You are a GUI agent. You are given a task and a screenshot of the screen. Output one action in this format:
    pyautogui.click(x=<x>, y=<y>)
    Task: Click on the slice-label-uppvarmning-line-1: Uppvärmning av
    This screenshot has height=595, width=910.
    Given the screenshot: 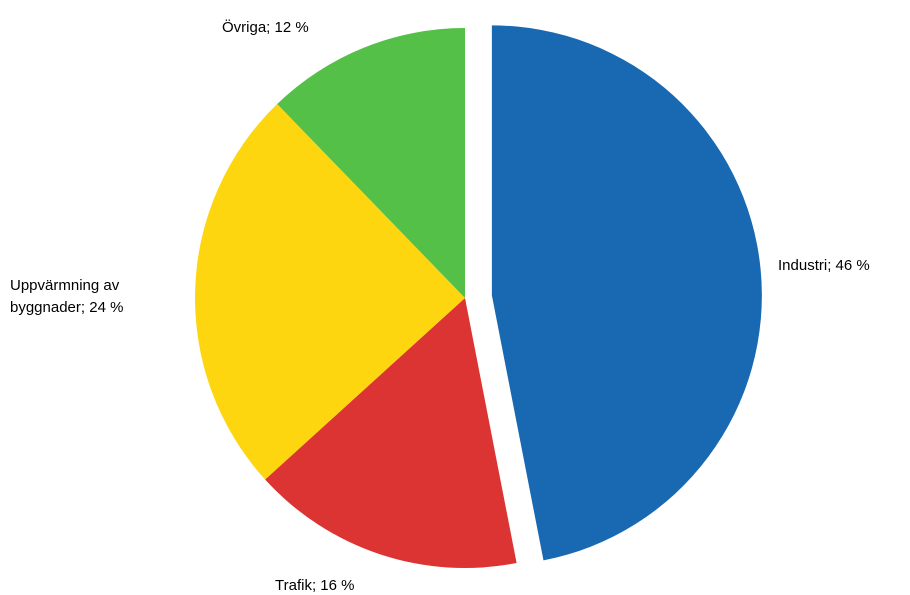 What is the action you would take?
    pyautogui.click(x=65, y=285)
    